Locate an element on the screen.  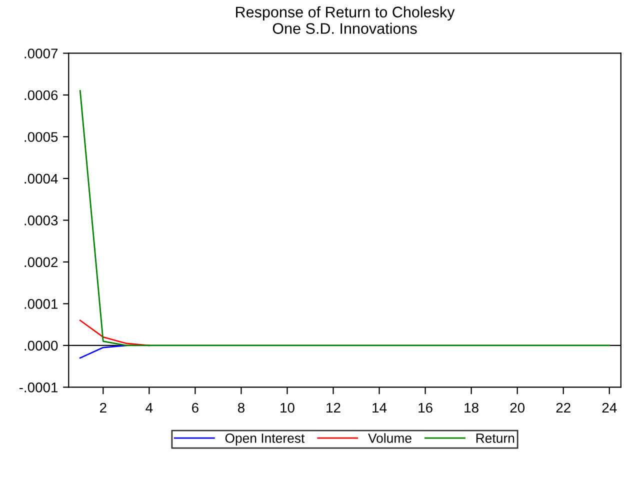
legend-label: Return is located at coordinates (495, 438).